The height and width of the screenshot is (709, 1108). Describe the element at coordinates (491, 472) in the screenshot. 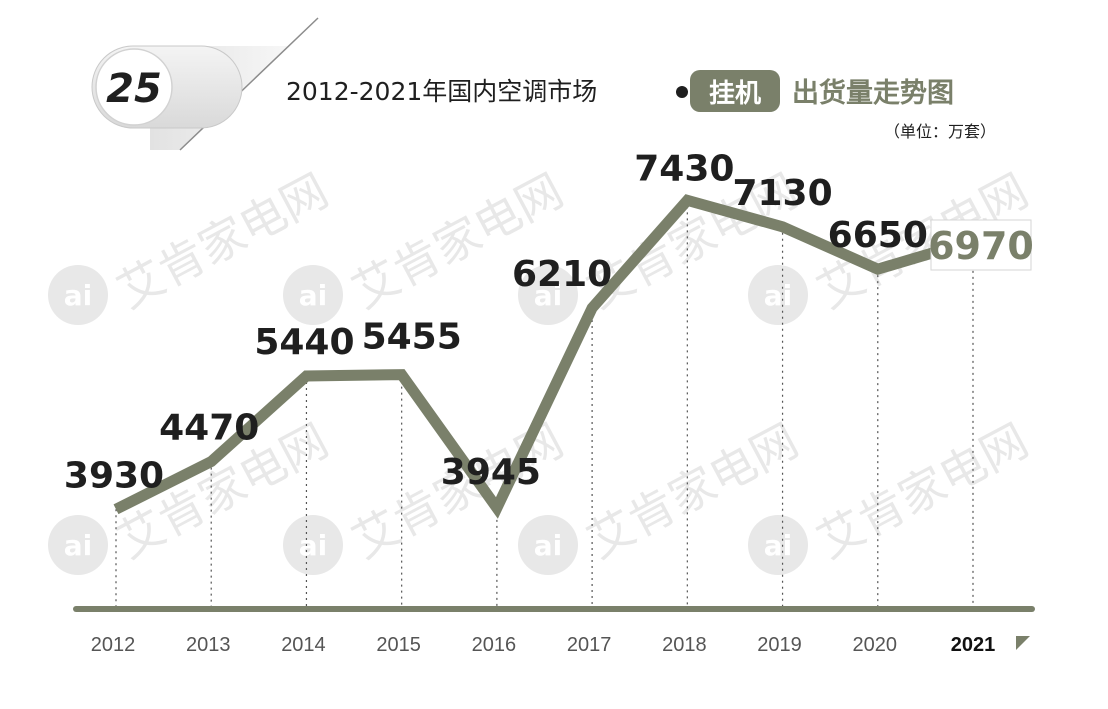

I see `value-label: 3945` at that location.